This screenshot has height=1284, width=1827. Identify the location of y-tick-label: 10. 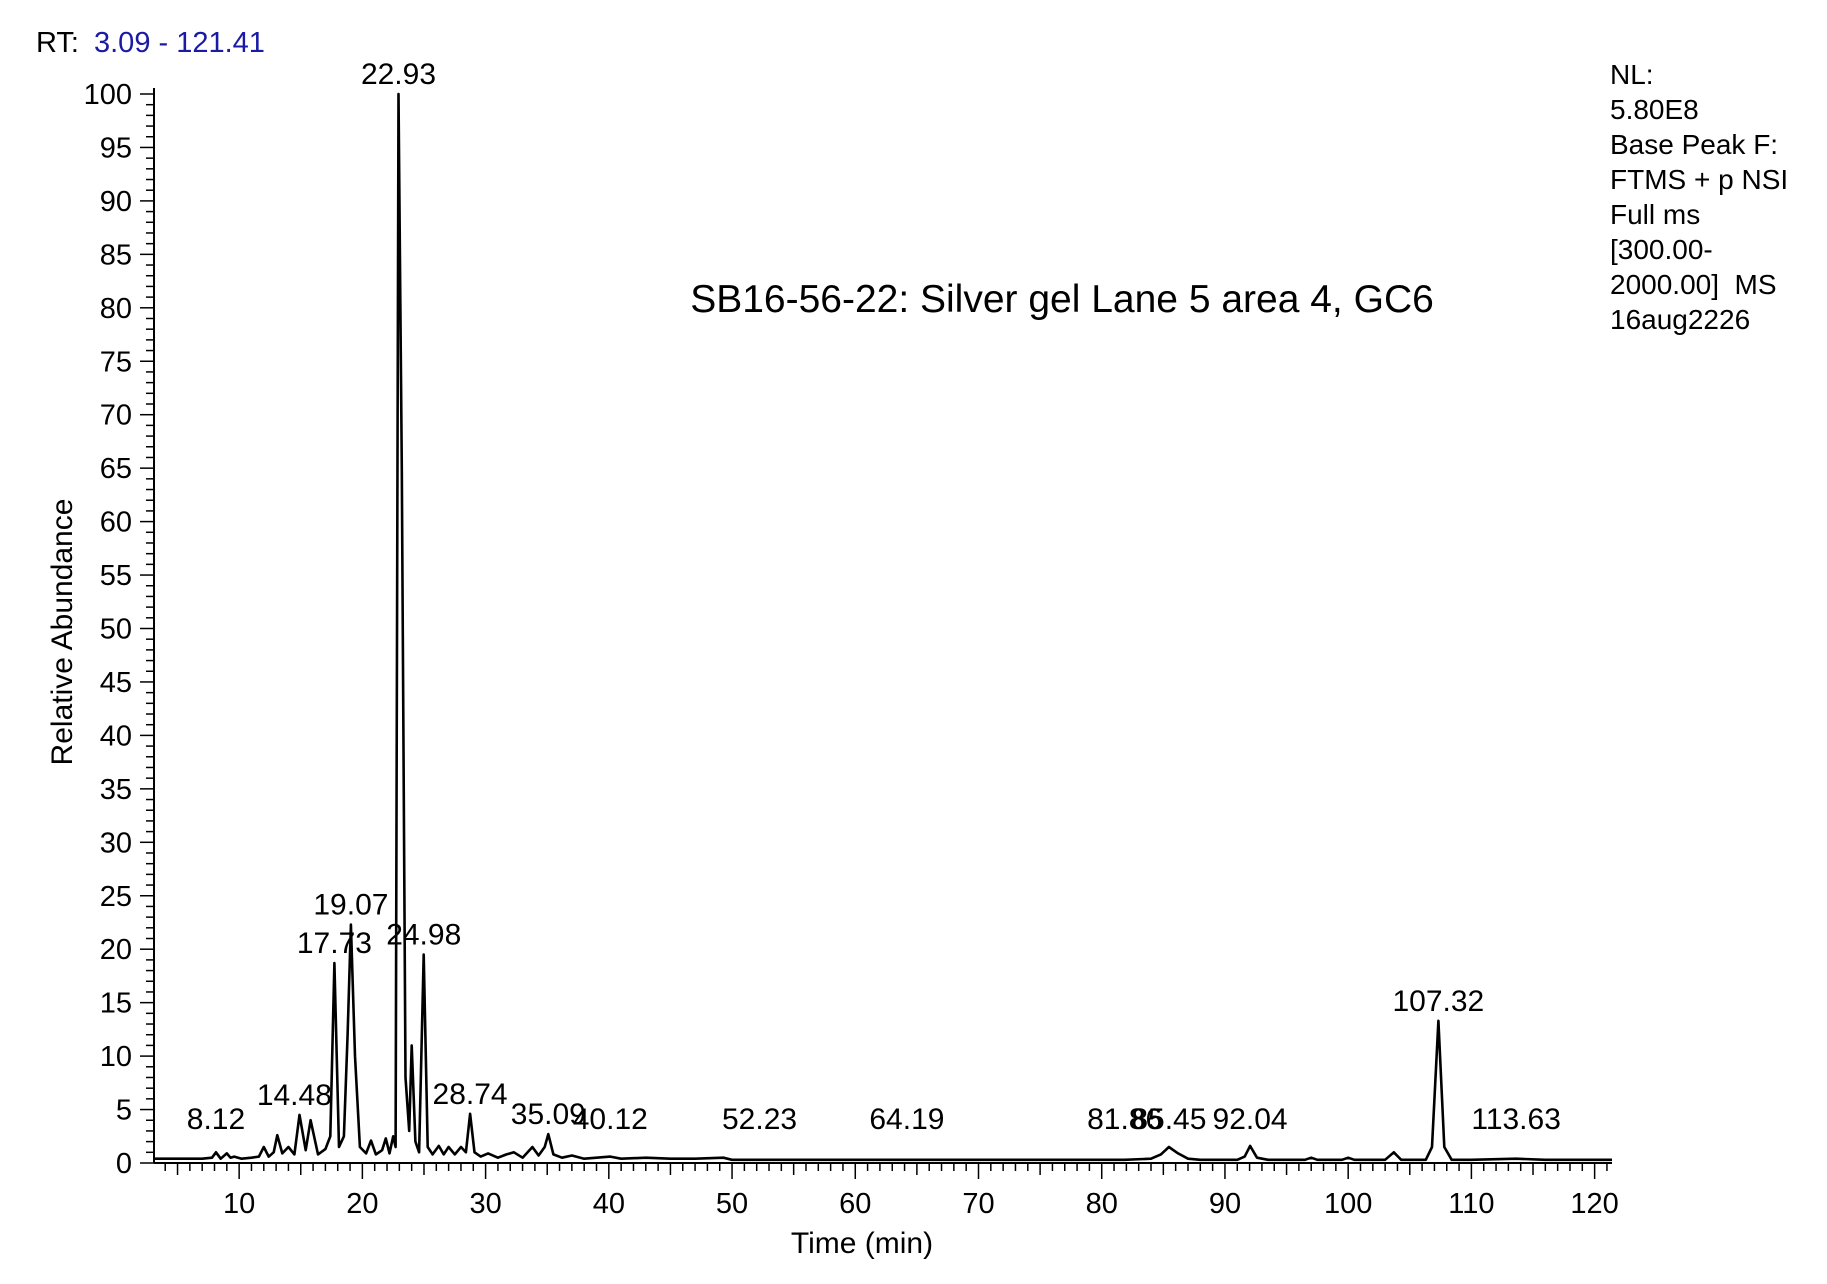
(116, 1057).